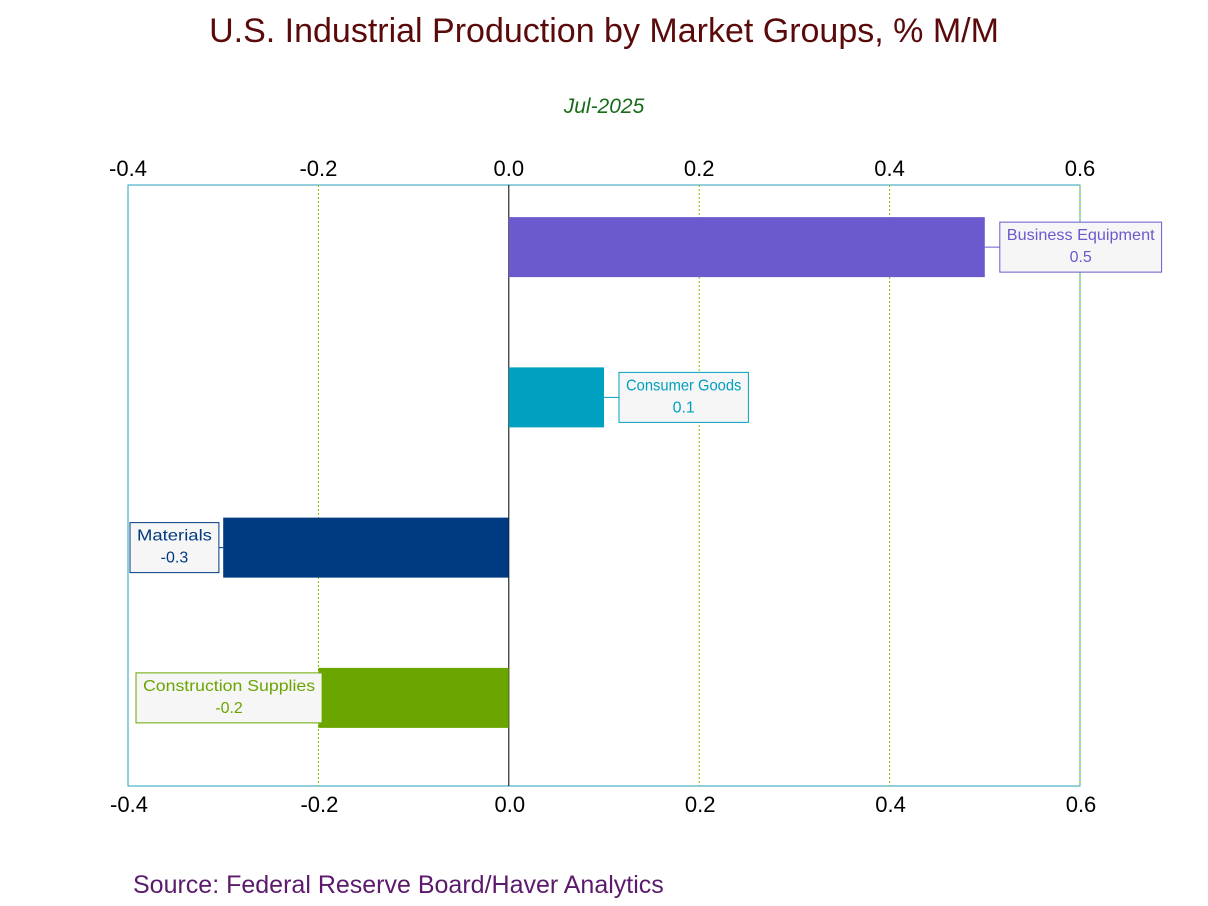 The height and width of the screenshot is (906, 1208). Describe the element at coordinates (699, 168) in the screenshot. I see `top-tick-label: 0.2` at that location.